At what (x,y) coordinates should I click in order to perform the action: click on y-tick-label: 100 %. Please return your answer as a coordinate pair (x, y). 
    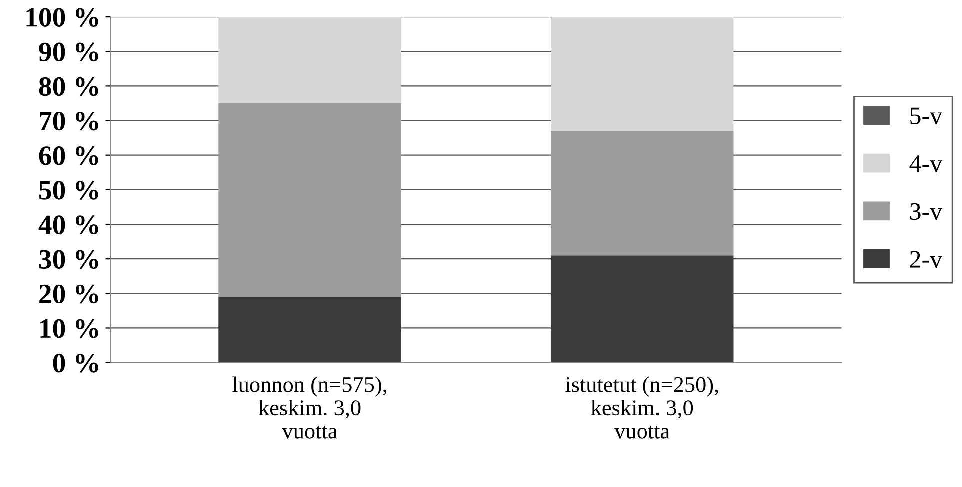
    Looking at the image, I should click on (62, 18).